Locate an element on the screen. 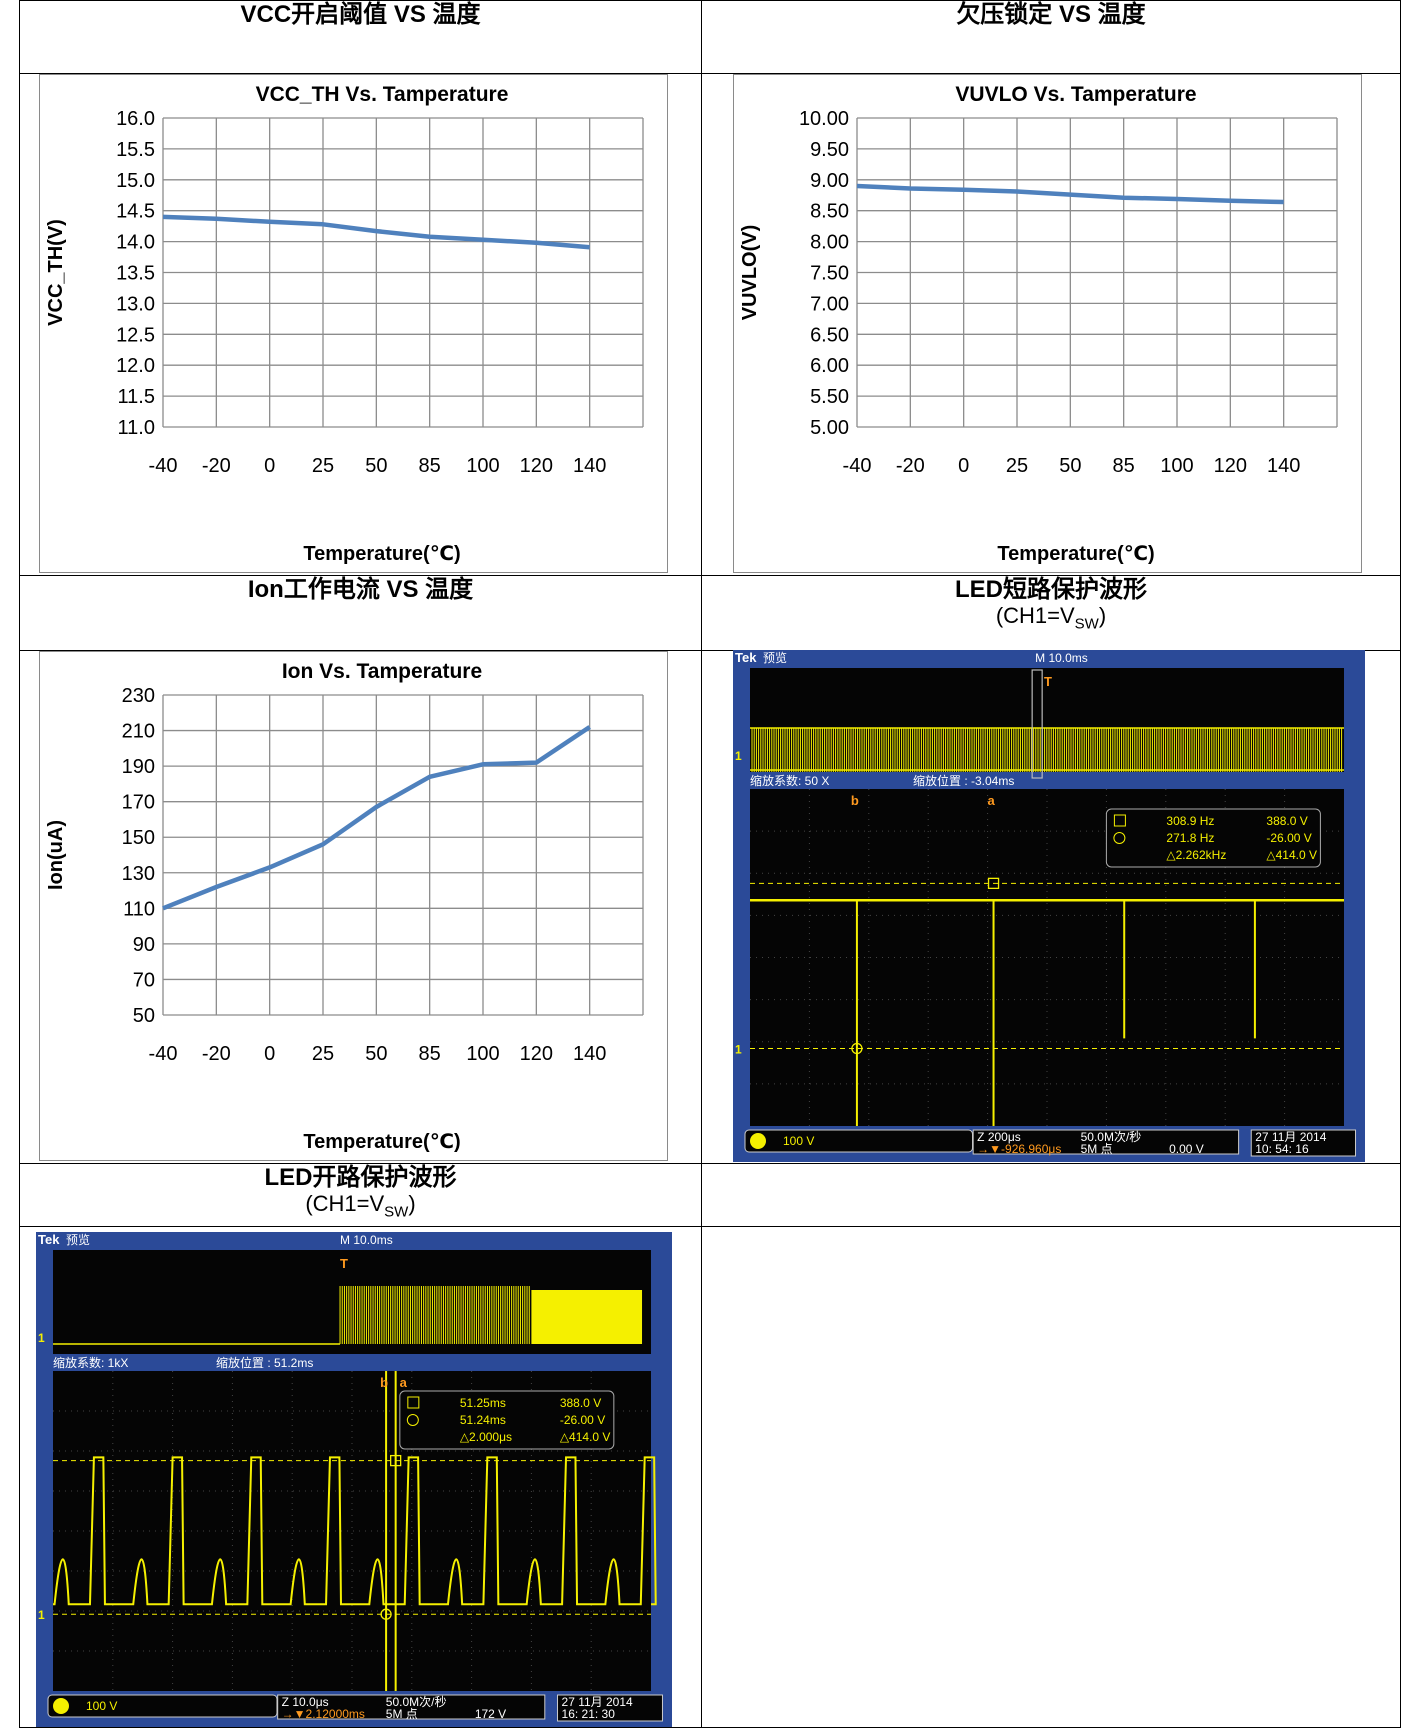 The height and width of the screenshot is (1728, 1402). short-heading: LED短路保护波形 is located at coordinates (1051, 590).